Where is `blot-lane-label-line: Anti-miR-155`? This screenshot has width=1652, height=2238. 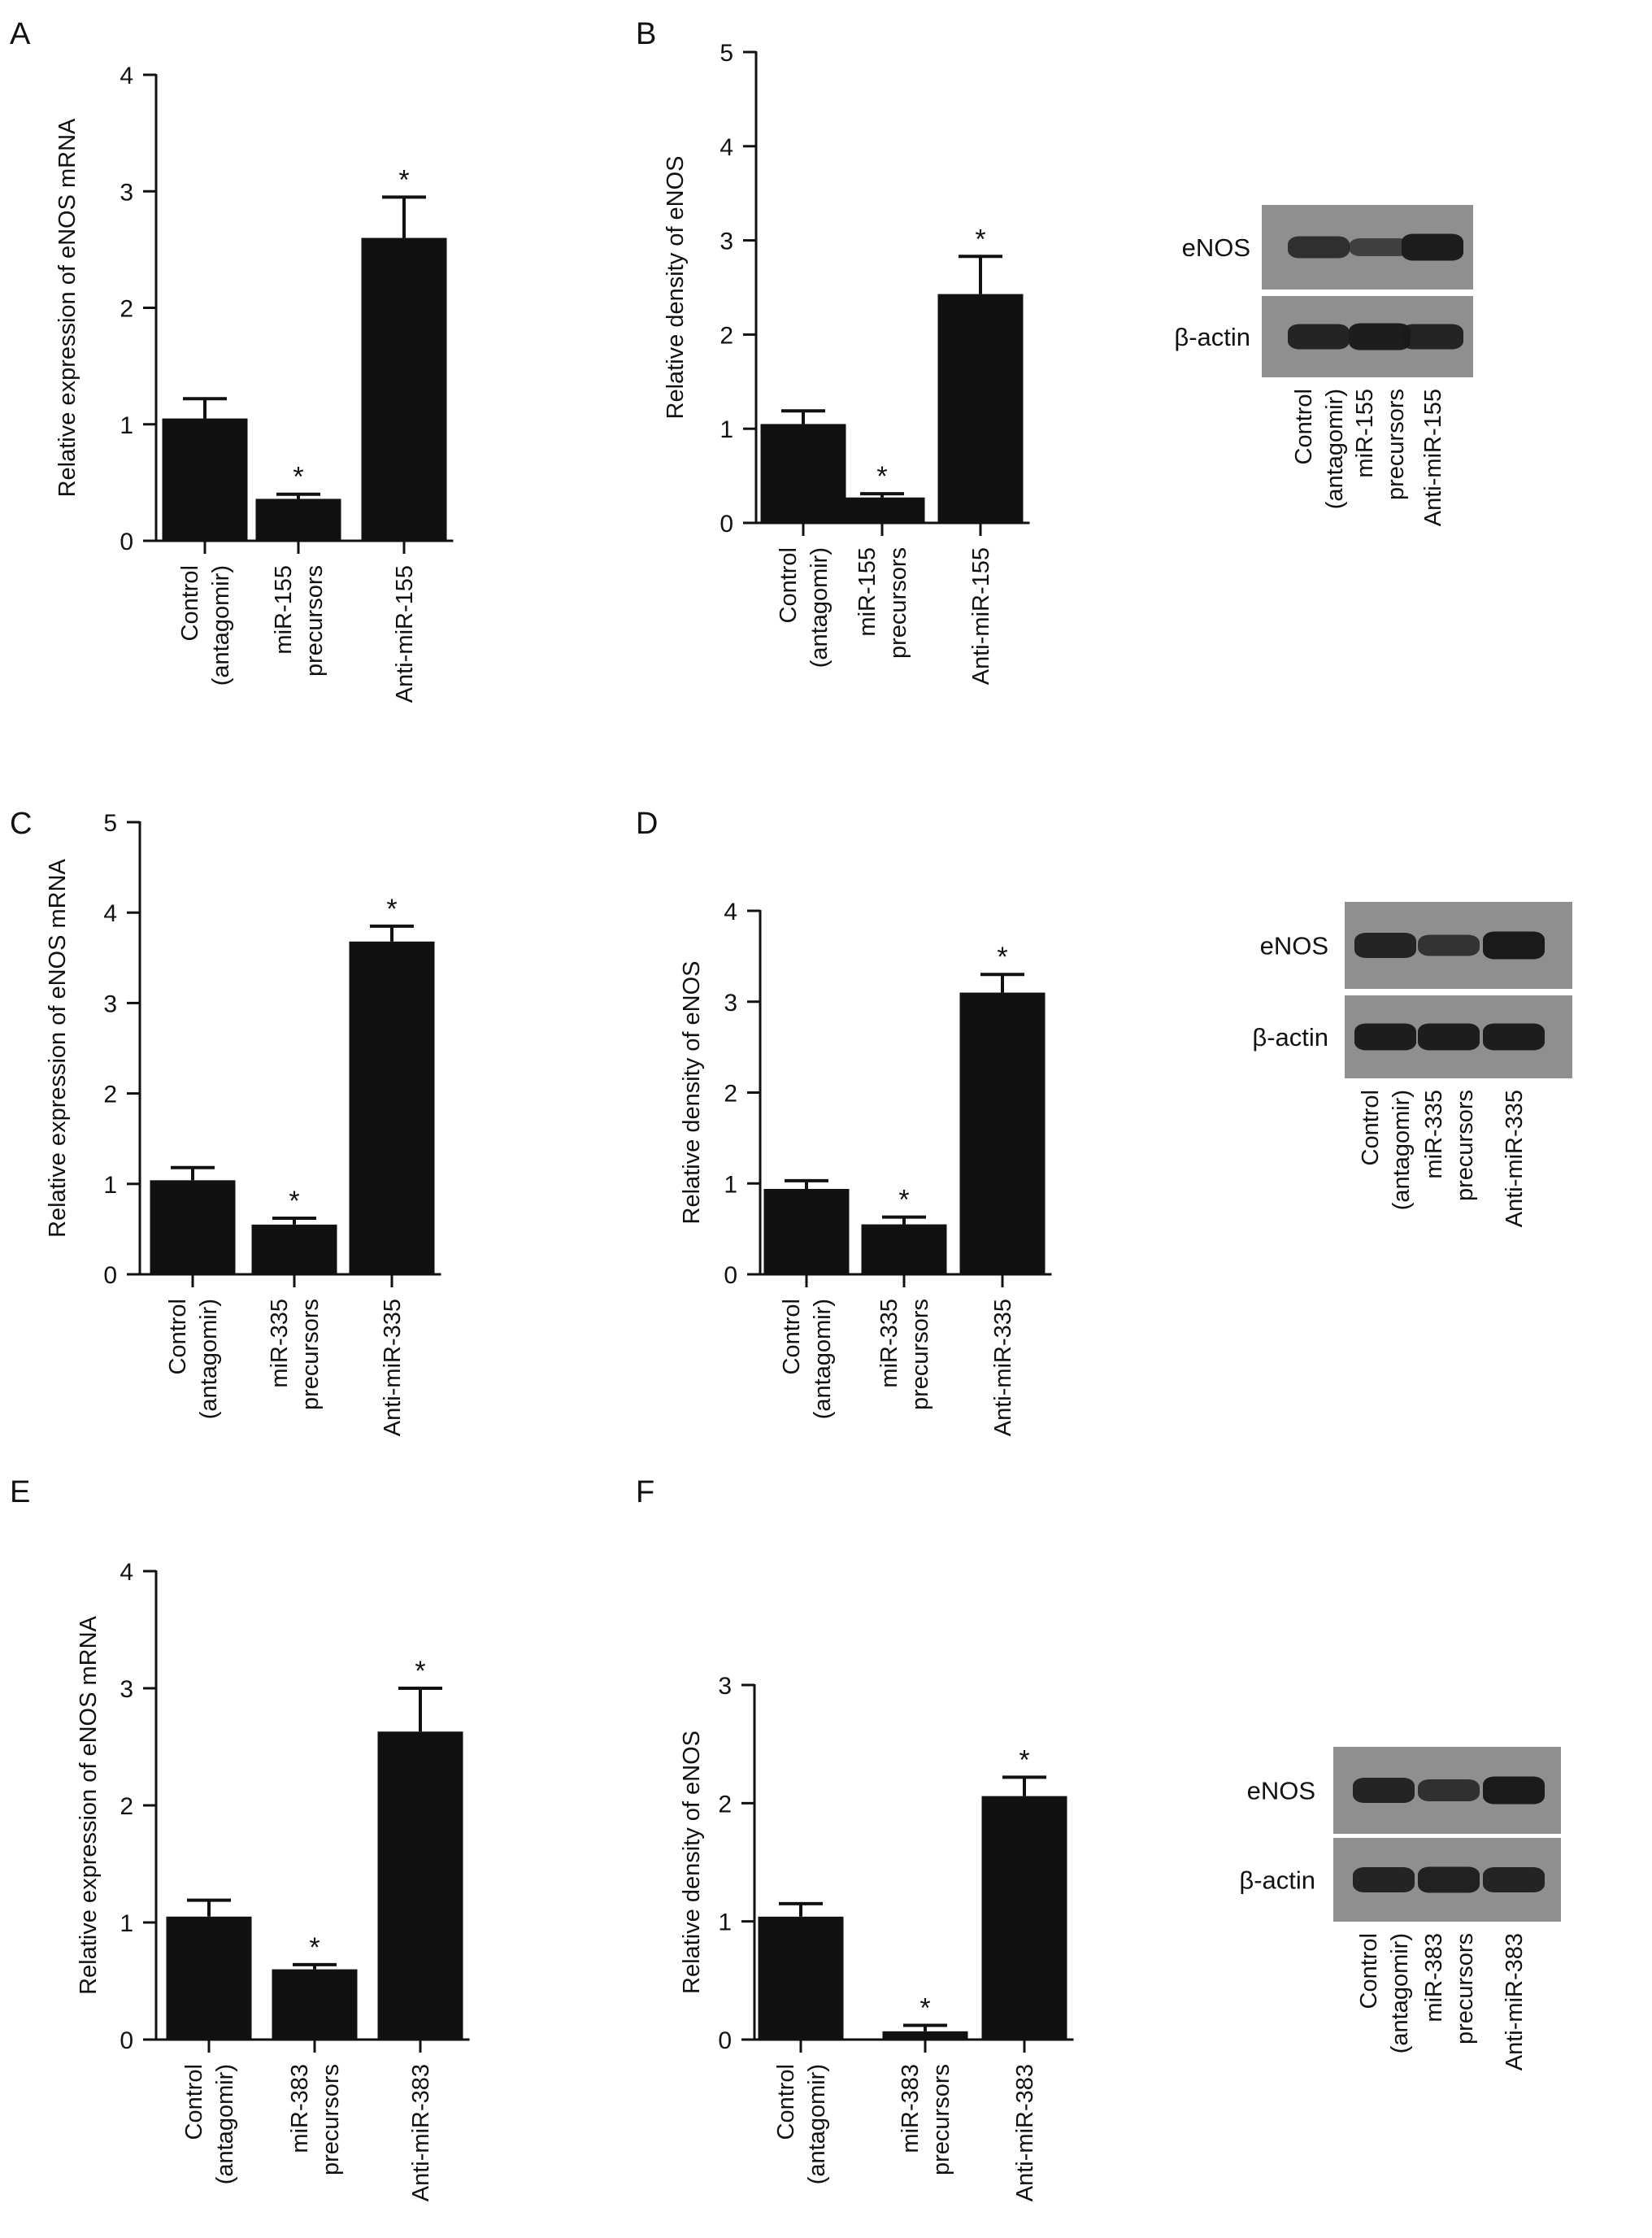 blot-lane-label-line: Anti-miR-155 is located at coordinates (1433, 457).